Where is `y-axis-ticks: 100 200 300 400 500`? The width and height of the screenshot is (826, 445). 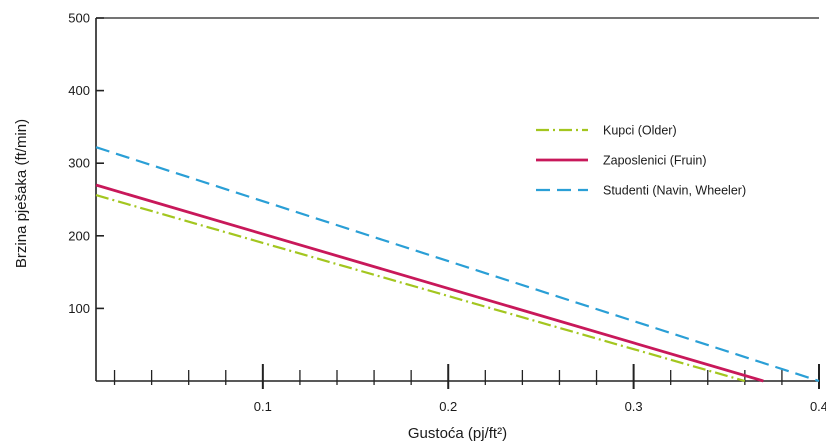 y-axis-ticks: 100 200 300 400 500 is located at coordinates (86, 163).